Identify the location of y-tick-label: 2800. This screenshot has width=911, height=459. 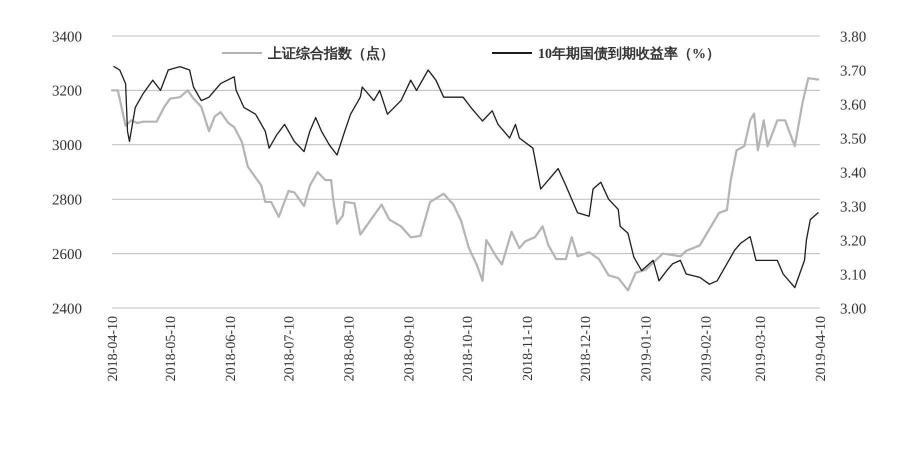
(67, 200).